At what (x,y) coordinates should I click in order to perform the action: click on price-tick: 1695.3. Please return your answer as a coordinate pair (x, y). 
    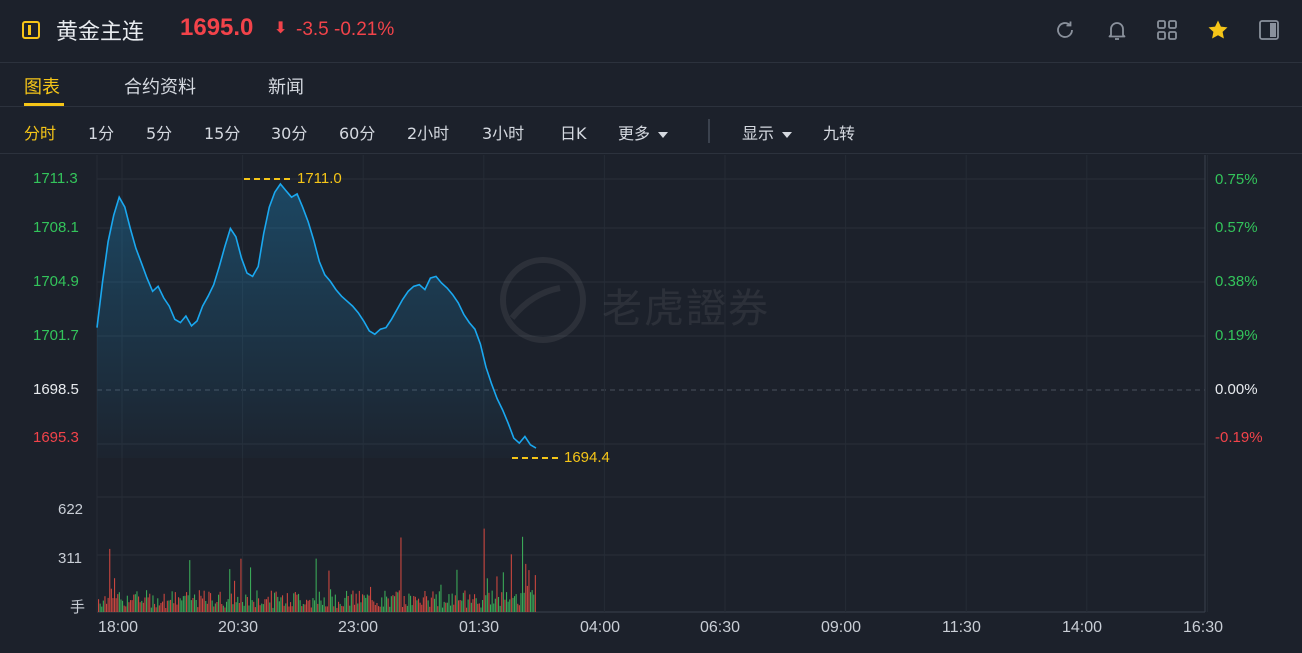
    Looking at the image, I should click on (56, 437).